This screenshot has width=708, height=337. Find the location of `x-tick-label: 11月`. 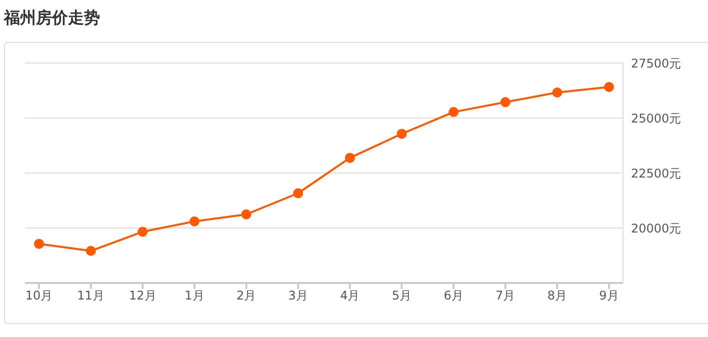

x-tick-label: 11月 is located at coordinates (90, 295).